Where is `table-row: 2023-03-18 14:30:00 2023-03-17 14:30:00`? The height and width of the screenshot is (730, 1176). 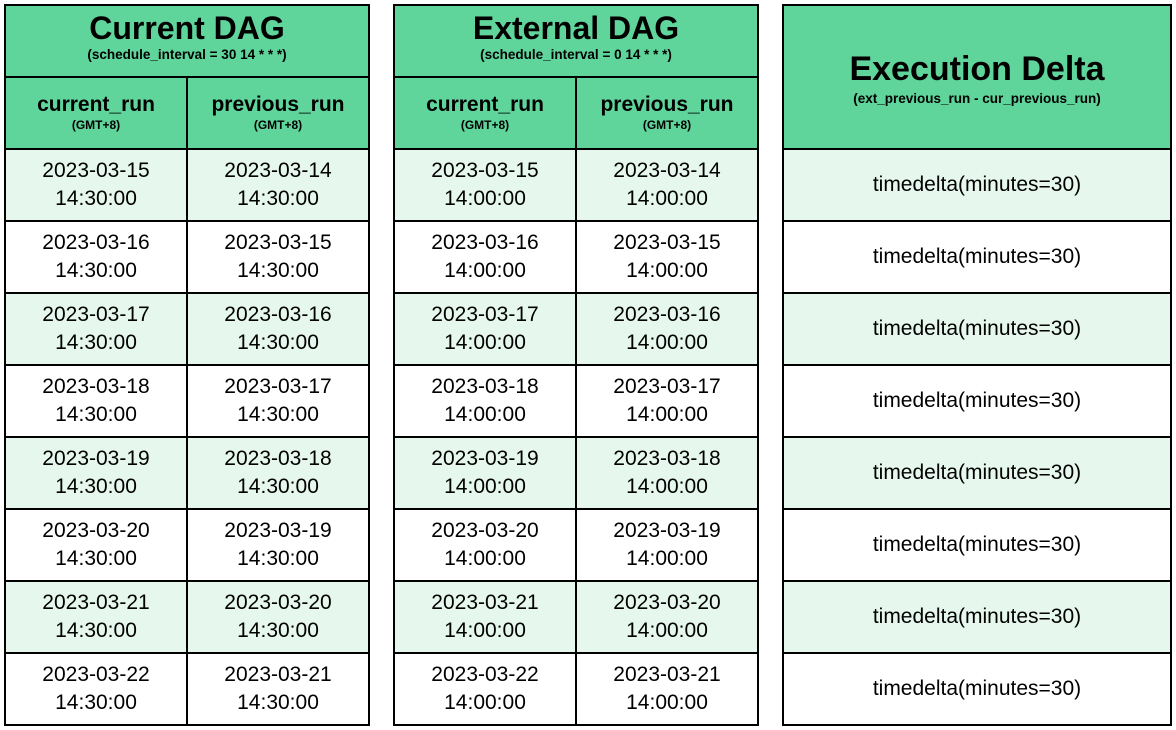 table-row: 2023-03-18 14:30:00 2023-03-17 14:30:00 is located at coordinates (187, 401).